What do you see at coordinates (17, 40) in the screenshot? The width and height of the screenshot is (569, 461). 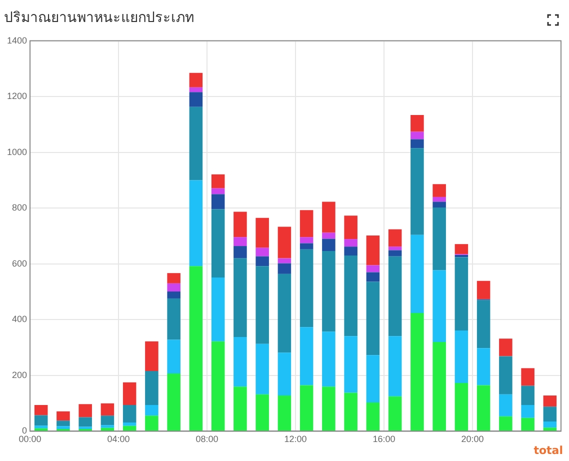 I see `y-tick-label: 1400` at bounding box center [17, 40].